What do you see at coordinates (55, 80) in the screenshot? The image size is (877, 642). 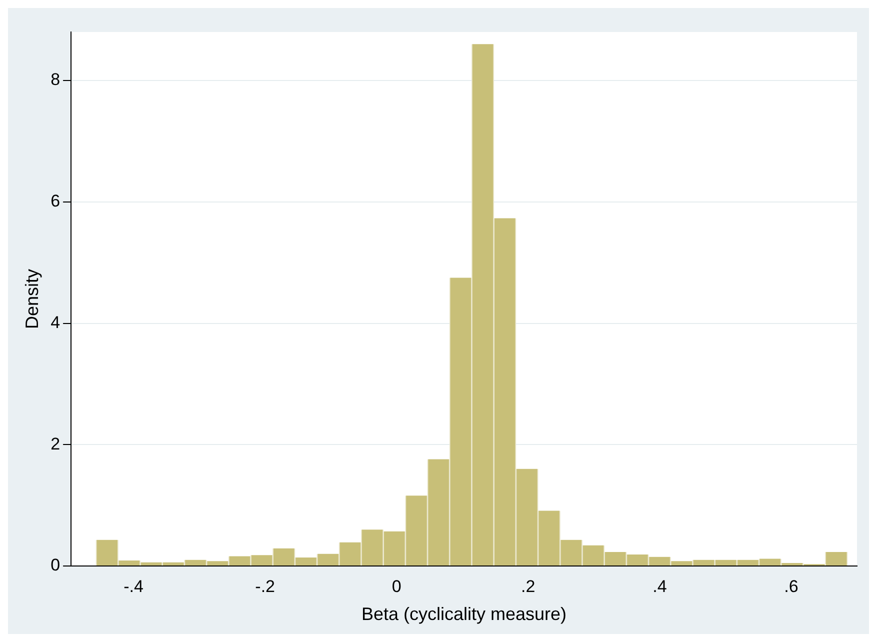 I see `y-tick-label: 8` at bounding box center [55, 80].